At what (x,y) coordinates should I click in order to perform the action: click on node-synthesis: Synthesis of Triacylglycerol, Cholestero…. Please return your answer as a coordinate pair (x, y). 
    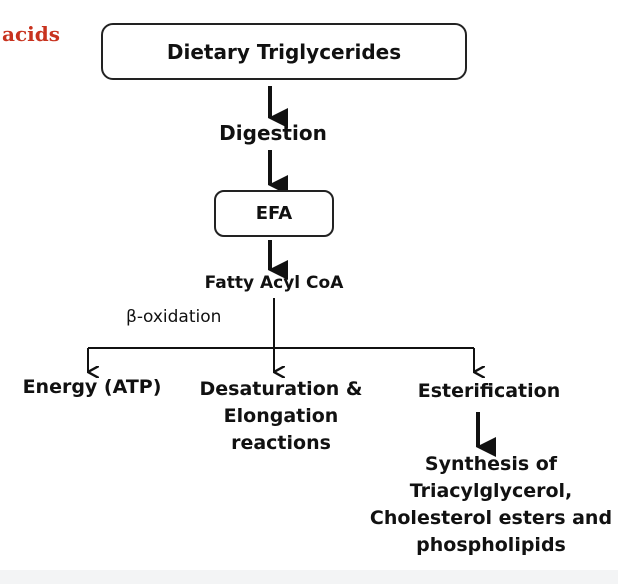
    Looking at the image, I should click on (491, 504).